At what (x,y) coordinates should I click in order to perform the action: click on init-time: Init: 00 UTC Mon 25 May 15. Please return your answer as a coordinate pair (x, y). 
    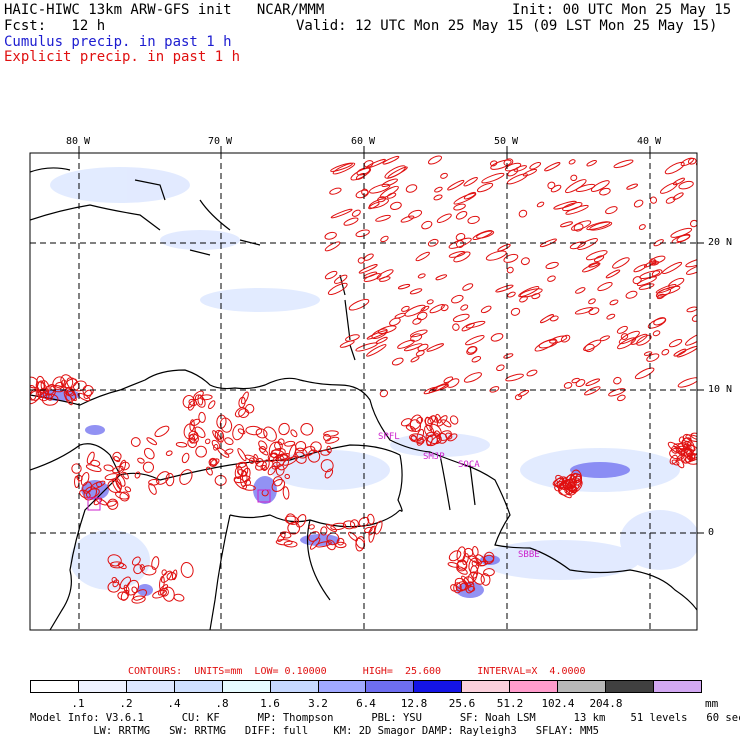
    Looking at the image, I should click on (622, 10).